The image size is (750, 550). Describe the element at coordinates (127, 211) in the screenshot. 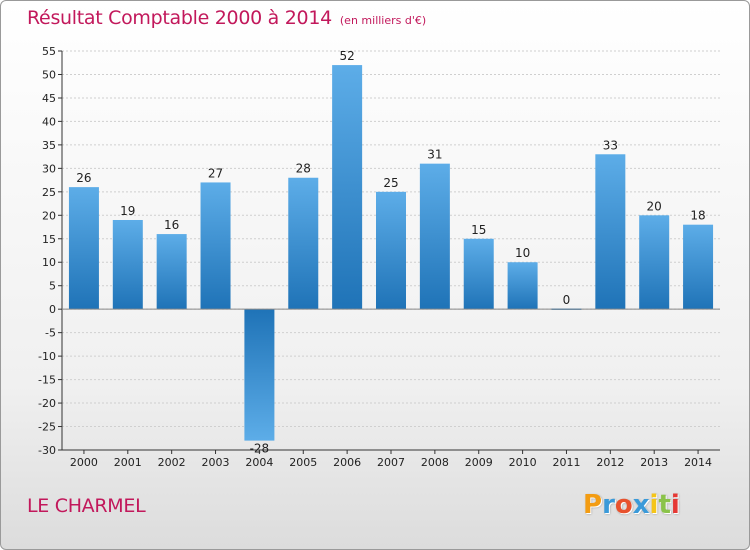

I see `value-label-2001: 19` at that location.